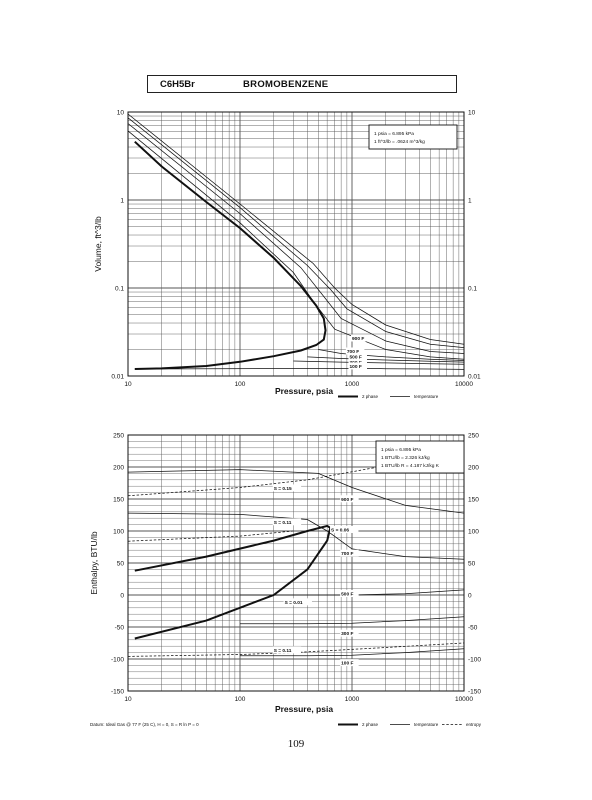 Image resolution: width=592 pixels, height=800 pixels. I want to click on compound-name: BROMOBENZENE, so click(286, 84).